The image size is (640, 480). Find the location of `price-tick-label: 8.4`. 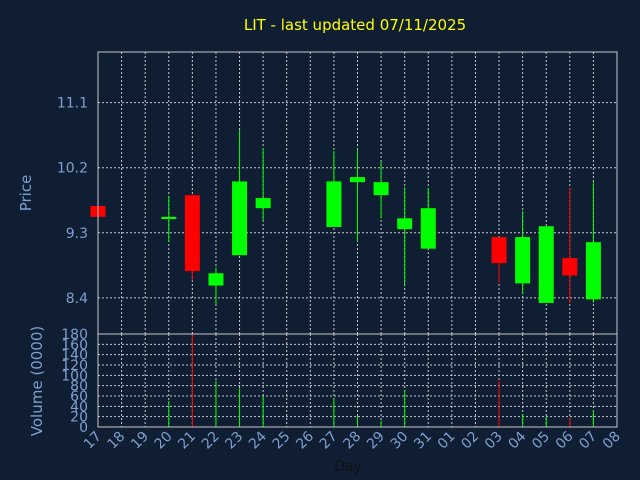

price-tick-label: 8.4 is located at coordinates (77, 299).